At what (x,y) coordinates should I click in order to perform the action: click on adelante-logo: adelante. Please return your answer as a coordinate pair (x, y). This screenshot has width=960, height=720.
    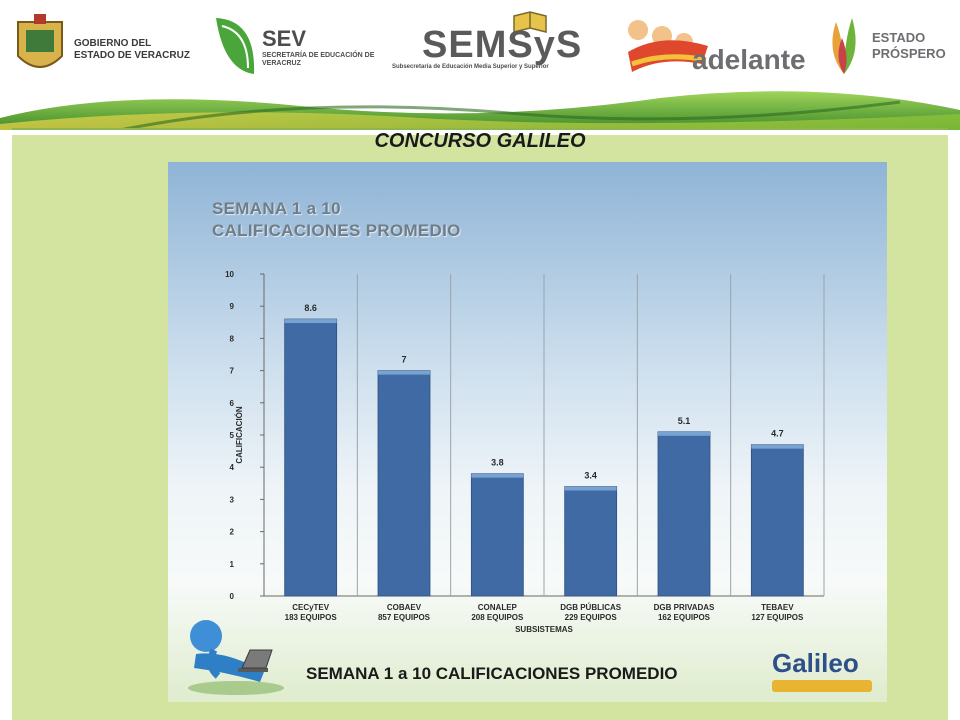
    Looking at the image, I should click on (714, 47).